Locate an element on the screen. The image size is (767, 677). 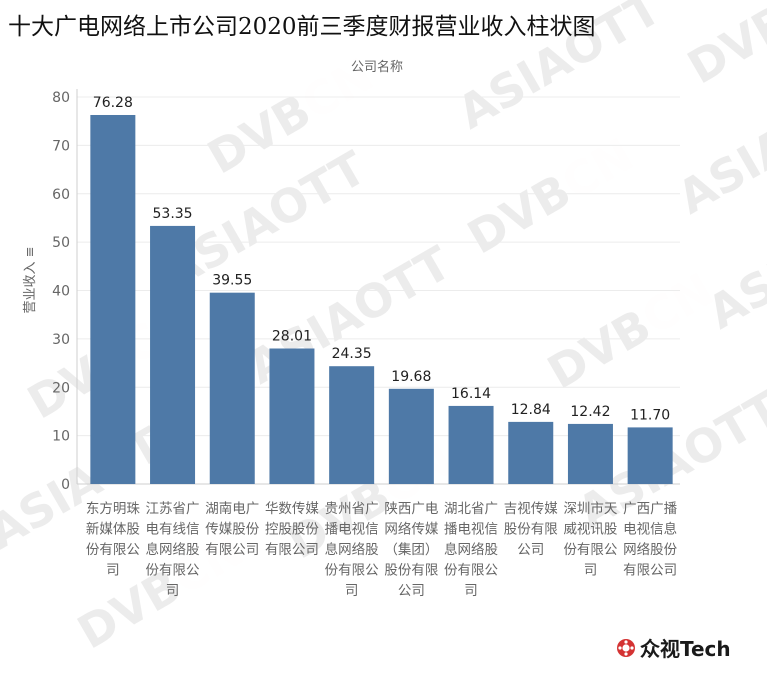
data-label: 76.28 is located at coordinates (113, 103).